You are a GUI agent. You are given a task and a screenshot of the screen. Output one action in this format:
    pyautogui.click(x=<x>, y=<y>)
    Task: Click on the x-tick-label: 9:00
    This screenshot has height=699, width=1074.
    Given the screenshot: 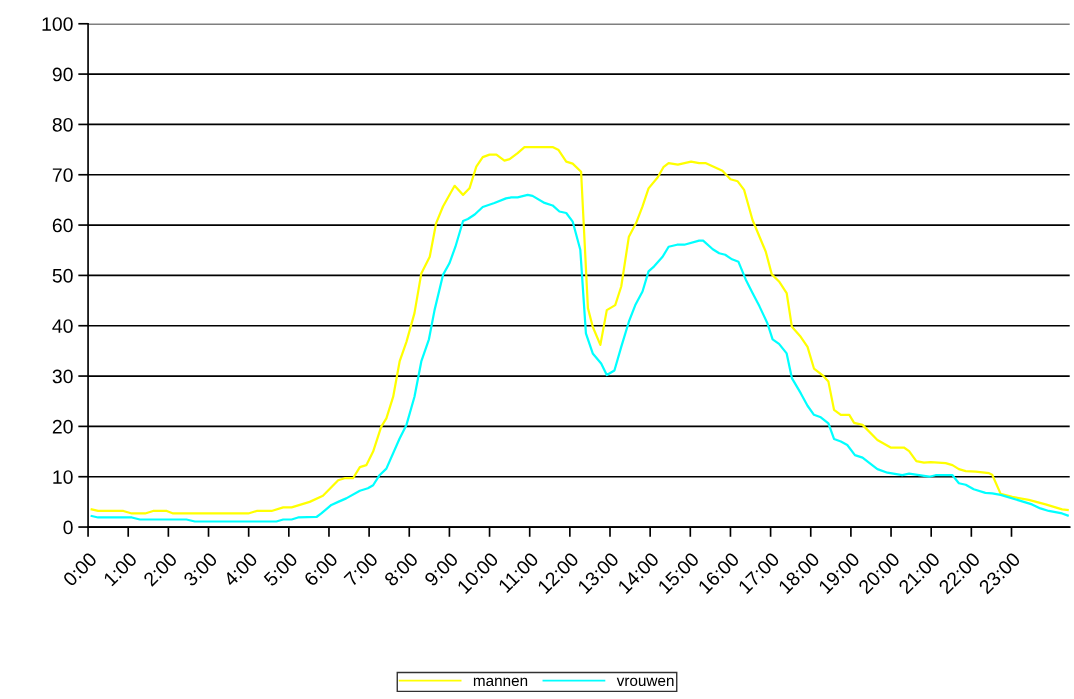 What is the action you would take?
    pyautogui.click(x=441, y=569)
    